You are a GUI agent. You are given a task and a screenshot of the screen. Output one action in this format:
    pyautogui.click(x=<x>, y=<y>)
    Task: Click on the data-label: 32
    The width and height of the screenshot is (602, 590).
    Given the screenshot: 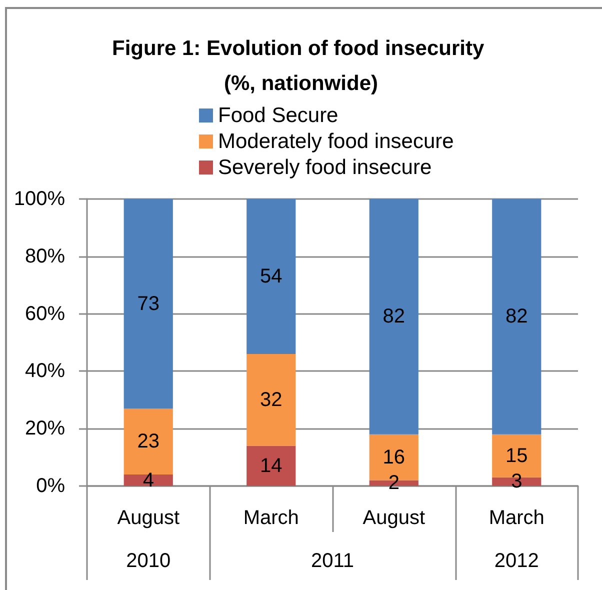 What is the action you would take?
    pyautogui.click(x=271, y=399)
    